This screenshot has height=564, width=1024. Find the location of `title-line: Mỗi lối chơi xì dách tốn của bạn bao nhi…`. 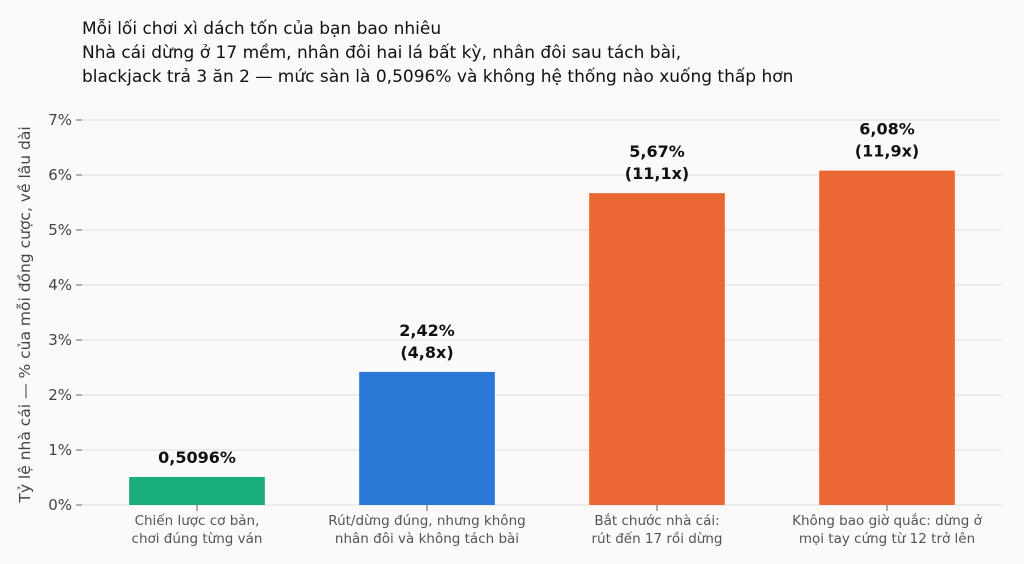

title-line: Mỗi lối chơi xì dách tốn của bạn bao nhi… is located at coordinates (261, 28).